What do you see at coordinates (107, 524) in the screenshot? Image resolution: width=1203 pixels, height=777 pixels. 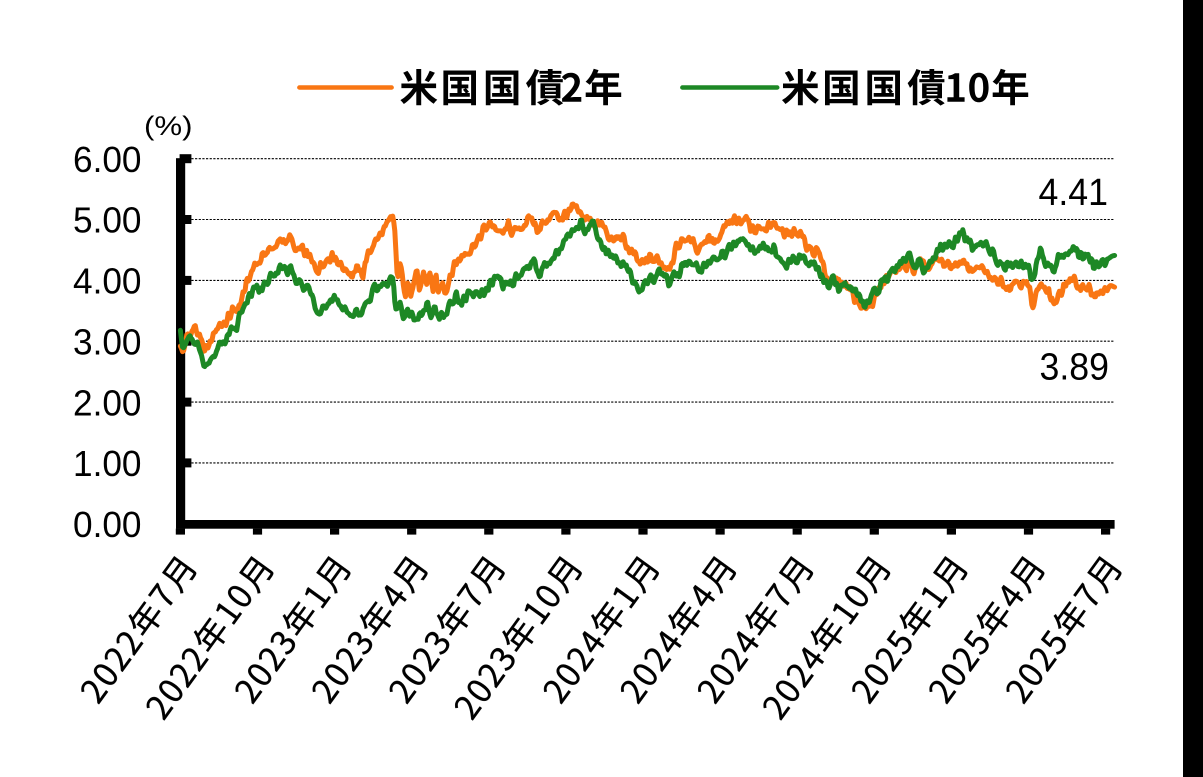 I see `svg-text: 0.00` at bounding box center [107, 524].